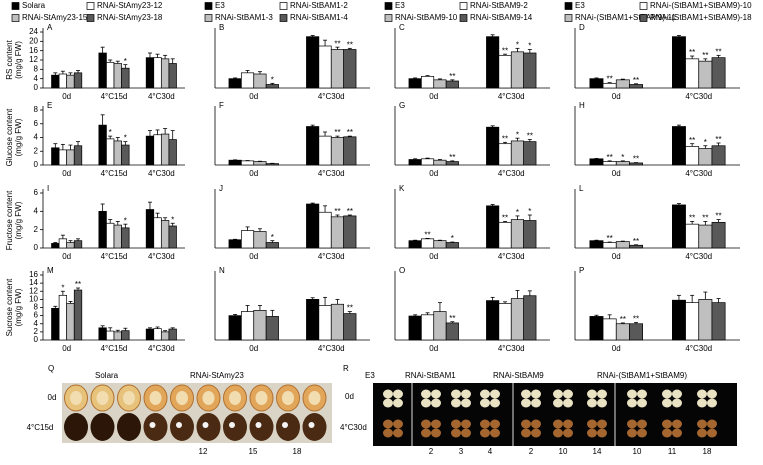  I want to click on y-tick-label: 8, so click(36, 68).